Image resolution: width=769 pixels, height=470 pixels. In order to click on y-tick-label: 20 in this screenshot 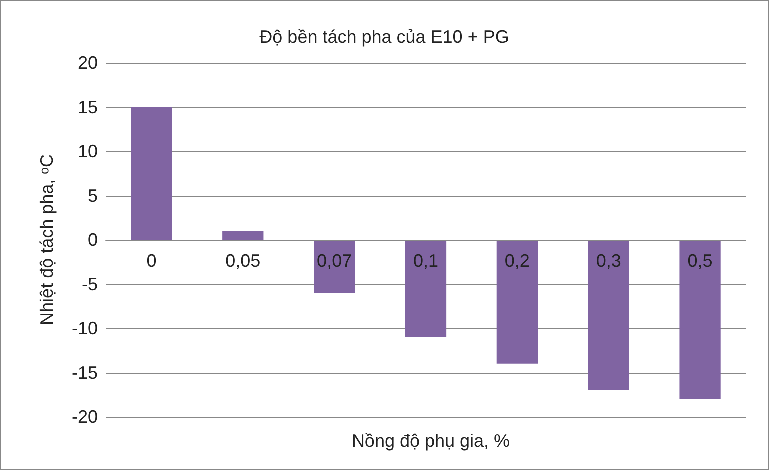, I will do `click(88, 63)`.